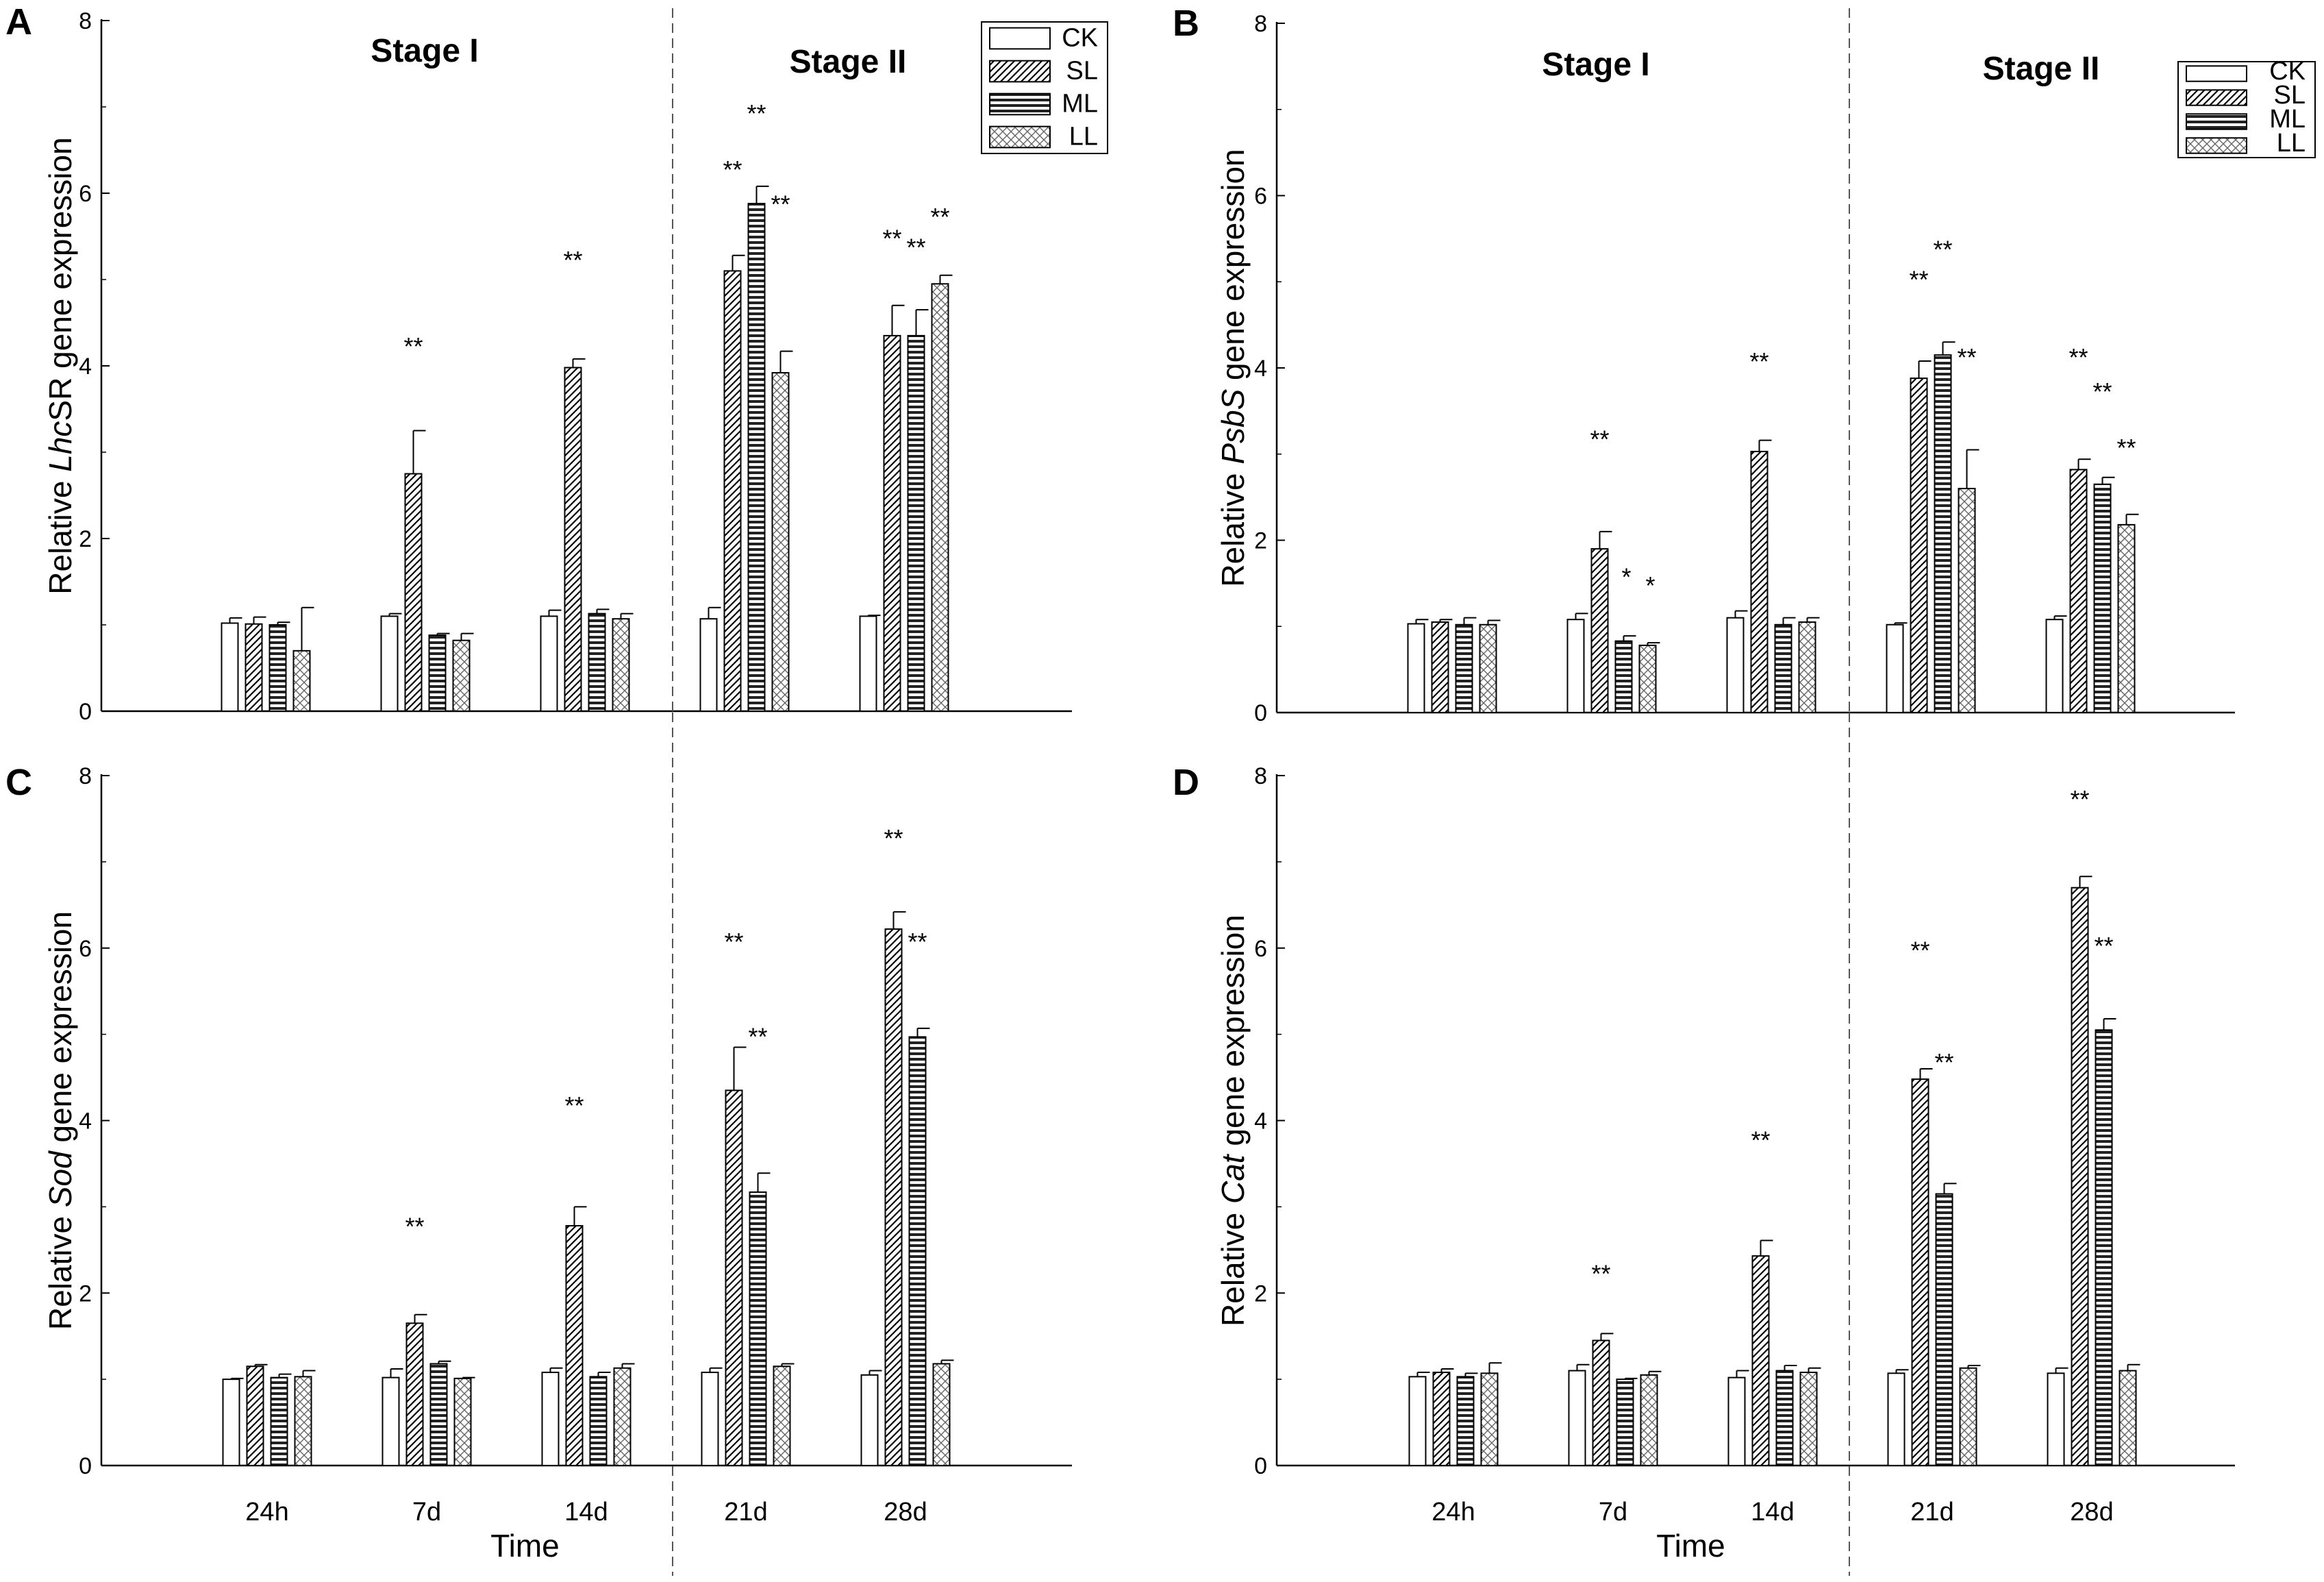 The height and width of the screenshot is (1582, 2324). I want to click on legend-label-ml: ML, so click(2287, 120).